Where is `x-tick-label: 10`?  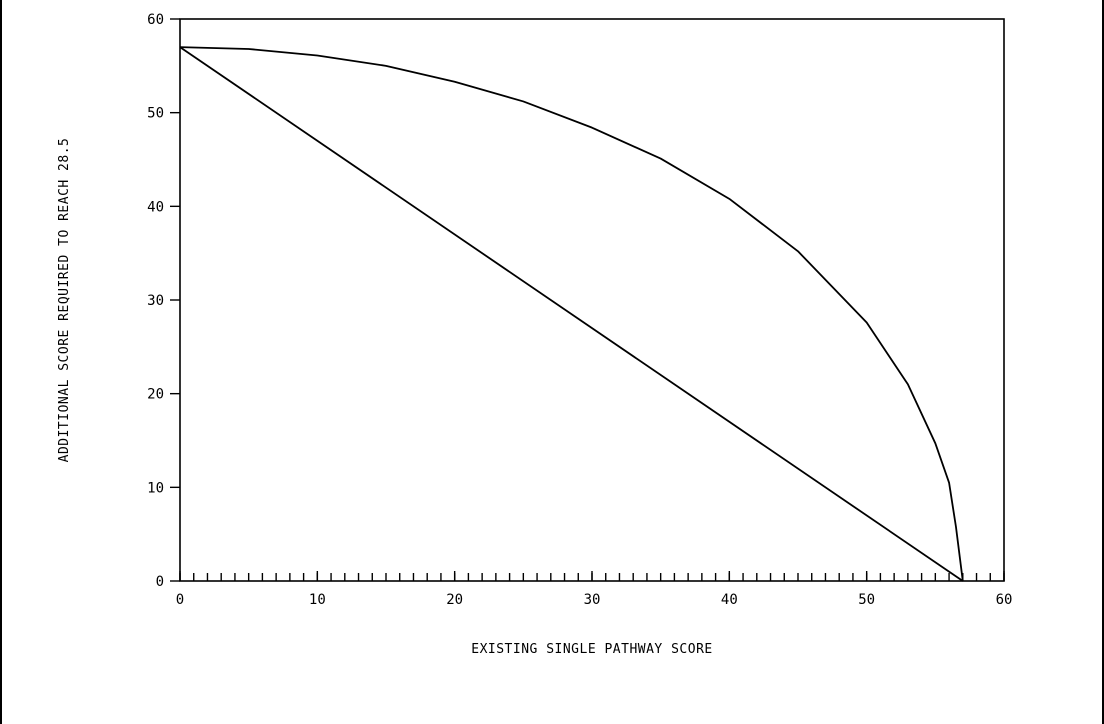
x-tick-label: 10 is located at coordinates (317, 600).